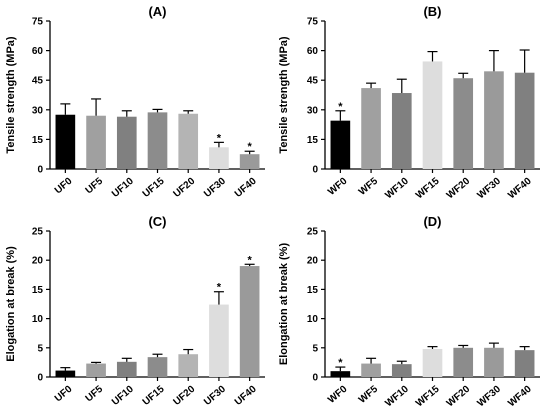  What do you see at coordinates (432, 221) in the screenshot?
I see `panel-title: (D)` at bounding box center [432, 221].